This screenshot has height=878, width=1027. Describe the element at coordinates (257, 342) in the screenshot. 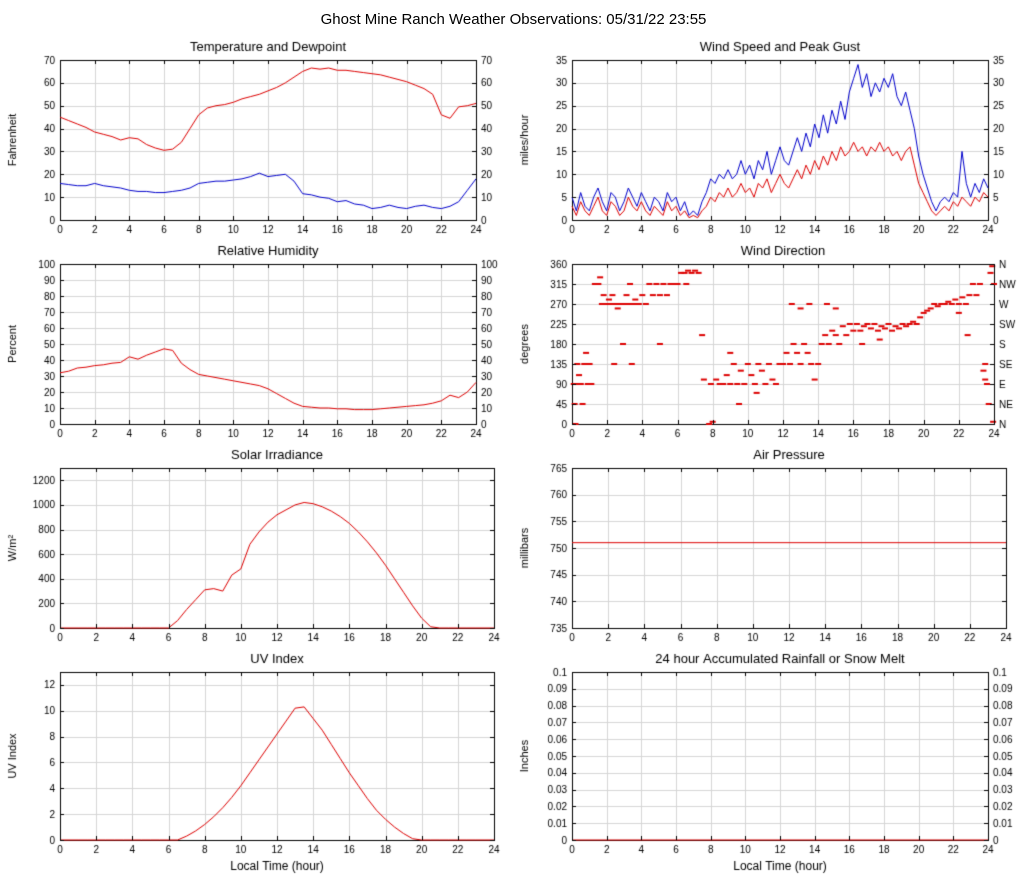

I see `chart-relative-humidity` at that location.